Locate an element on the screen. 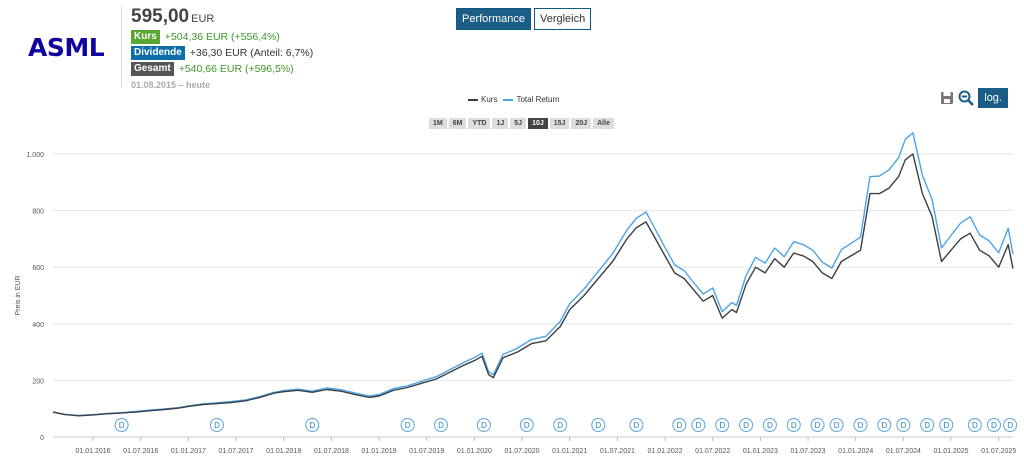 The image size is (1024, 461). kurs-row: Kurs +504,36 EUR (+556,4%) is located at coordinates (222, 37).